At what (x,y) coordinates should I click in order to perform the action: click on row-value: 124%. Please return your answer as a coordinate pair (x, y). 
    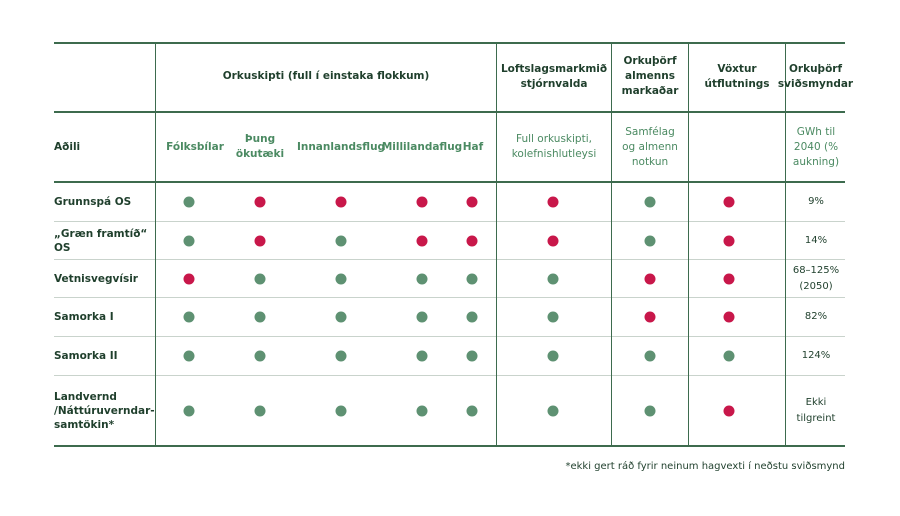
    Looking at the image, I should click on (816, 355).